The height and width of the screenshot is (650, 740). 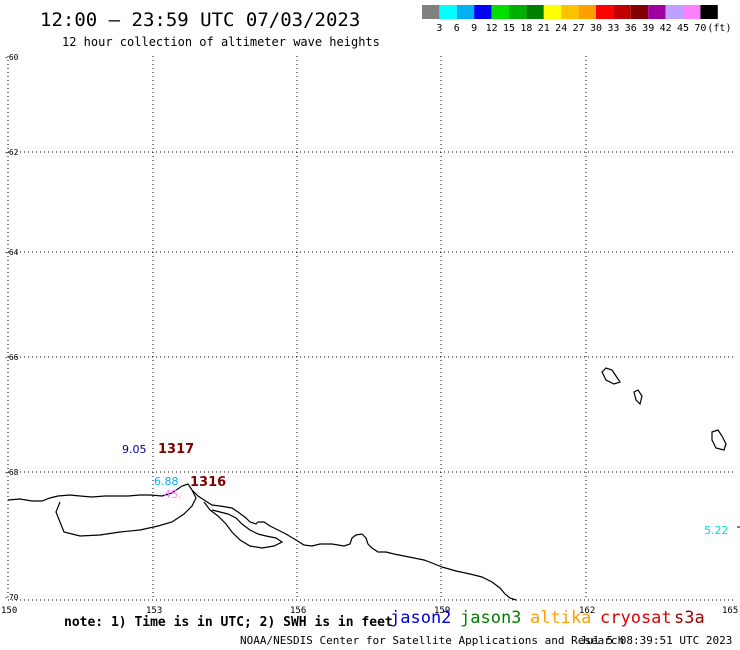 I want to click on lat-label-68: -68, so click(x=11, y=472).